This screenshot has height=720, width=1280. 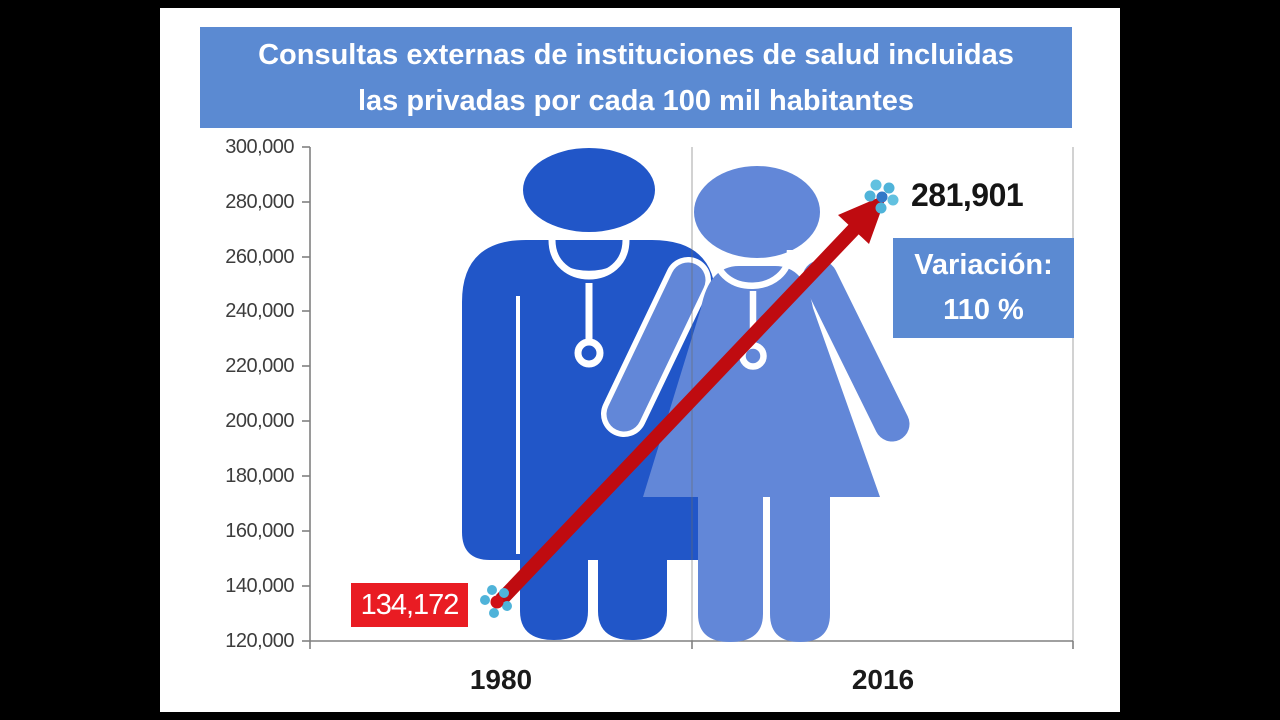 I want to click on x-axis-label-1980: 1980, so click(x=501, y=679).